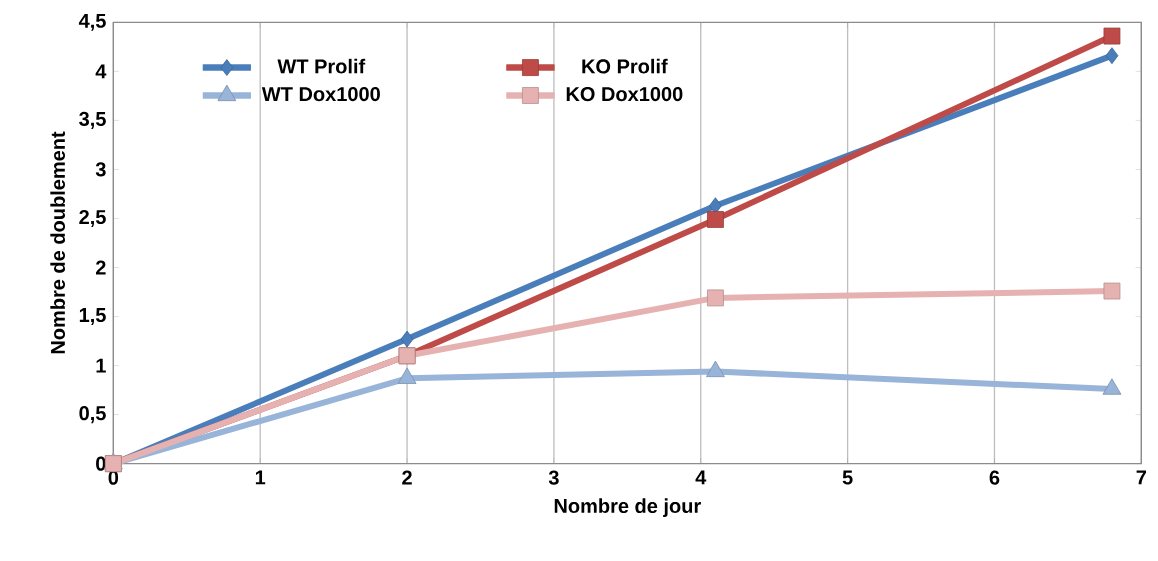  I want to click on y-tick-label: 4, so click(101, 71).